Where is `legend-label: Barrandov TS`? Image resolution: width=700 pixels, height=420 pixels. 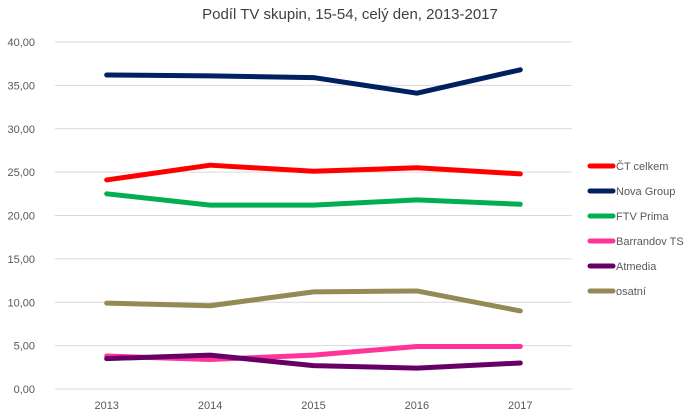
legend-label: Barrandov TS is located at coordinates (650, 242).